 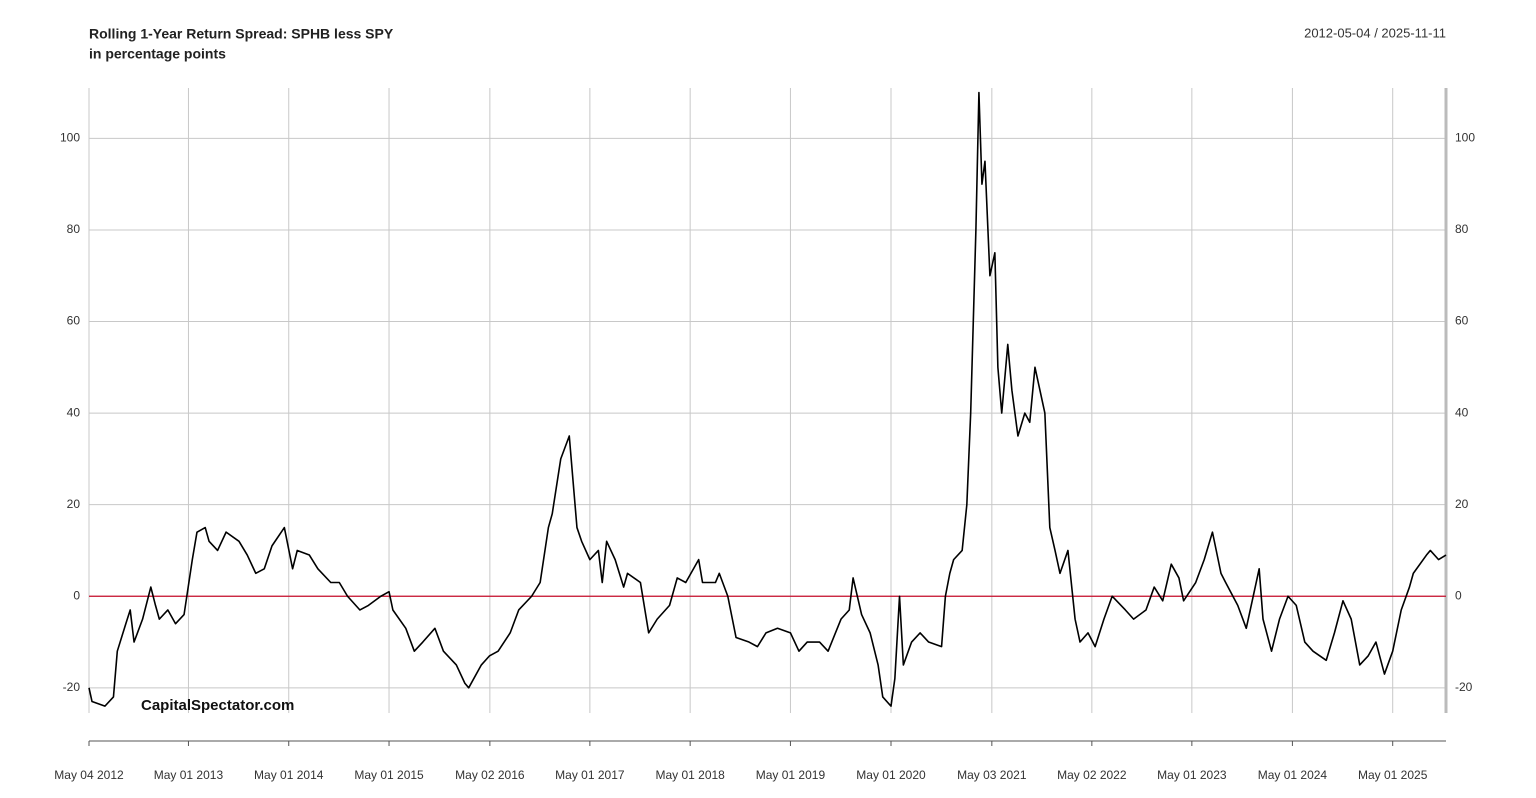 What do you see at coordinates (1464, 687) in the screenshot?
I see `y-tick-label-right: -20` at bounding box center [1464, 687].